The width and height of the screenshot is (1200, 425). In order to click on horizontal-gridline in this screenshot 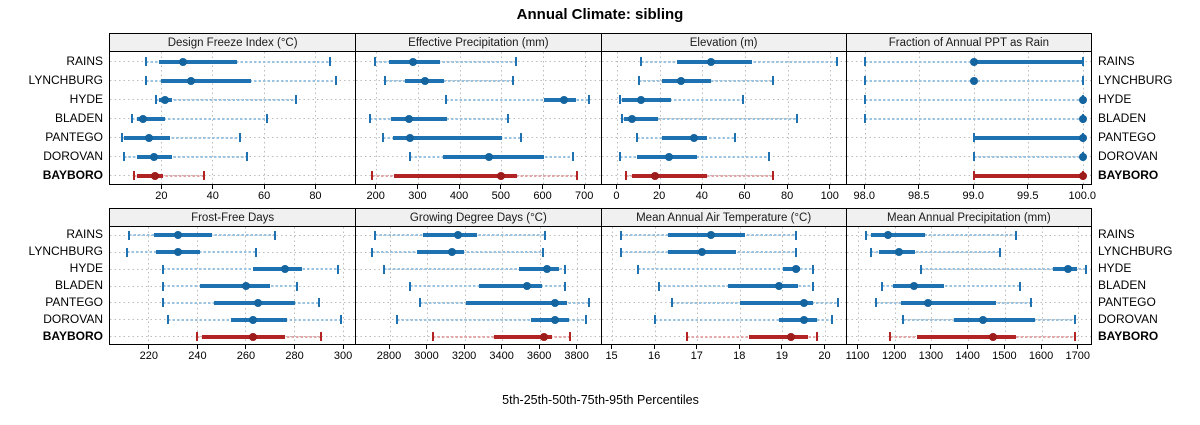, I will do `click(233, 175)`.